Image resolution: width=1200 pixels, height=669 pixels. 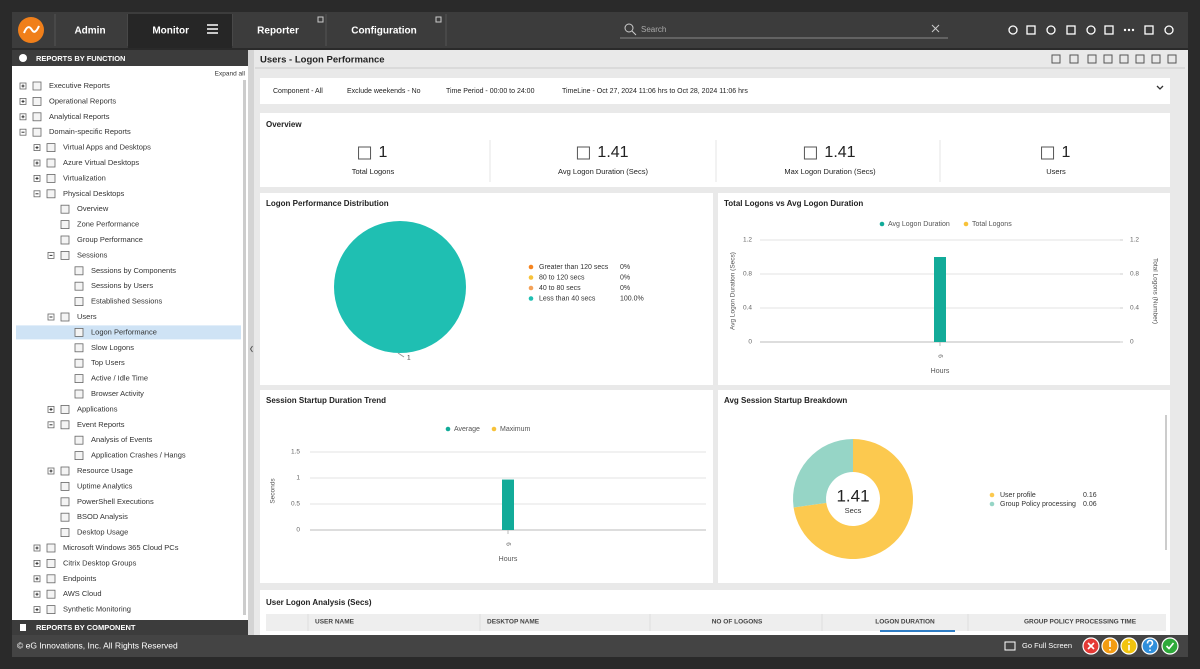 I want to click on full-screen: Go Full Screen, so click(x=1047, y=645).